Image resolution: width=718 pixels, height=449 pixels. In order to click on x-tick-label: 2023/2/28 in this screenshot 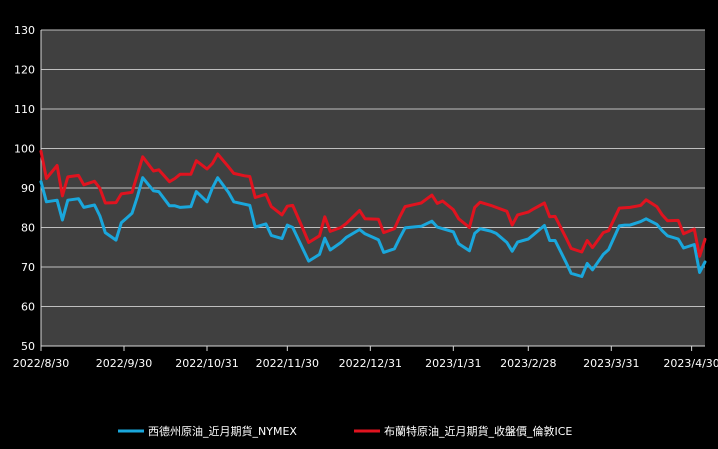, I will do `click(528, 363)`.